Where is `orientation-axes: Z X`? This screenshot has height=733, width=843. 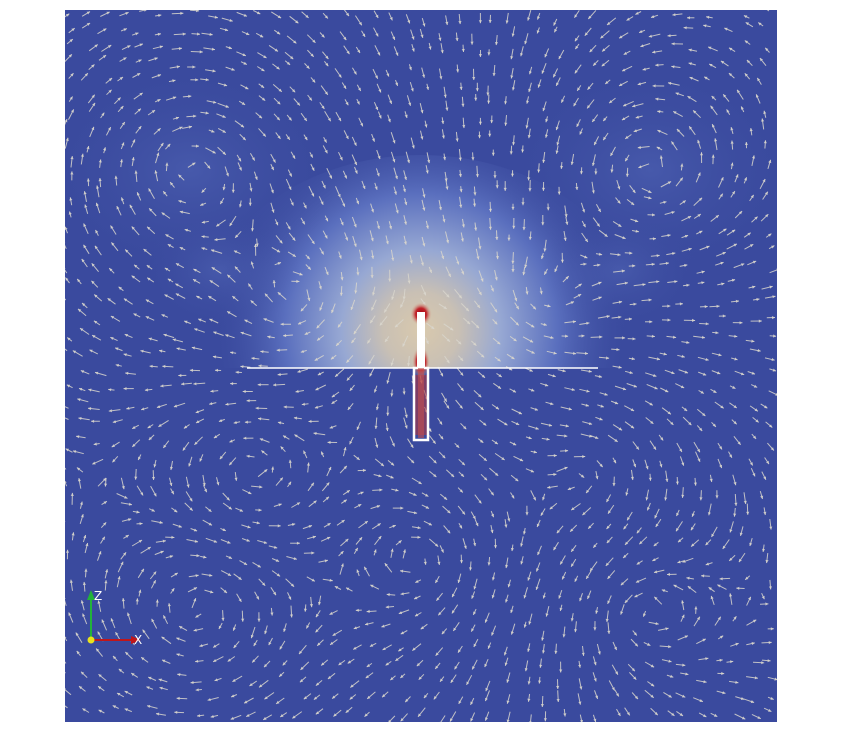
orientation-axes: Z X is located at coordinates (114, 618).